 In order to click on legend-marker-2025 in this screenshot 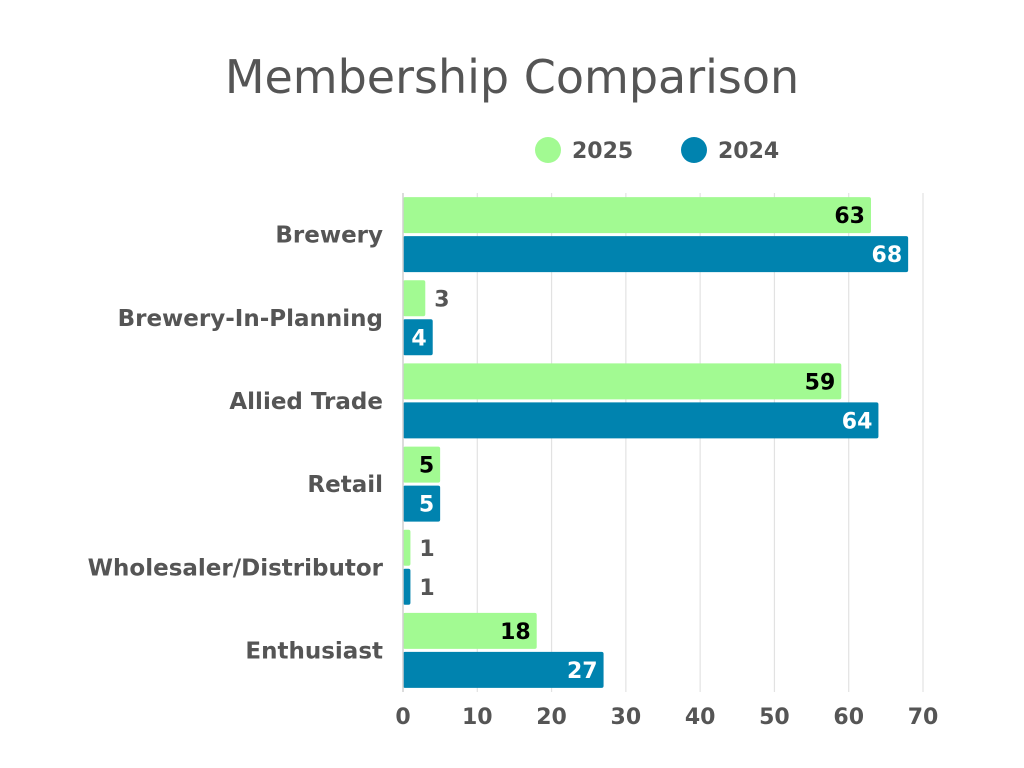, I will do `click(548, 150)`.